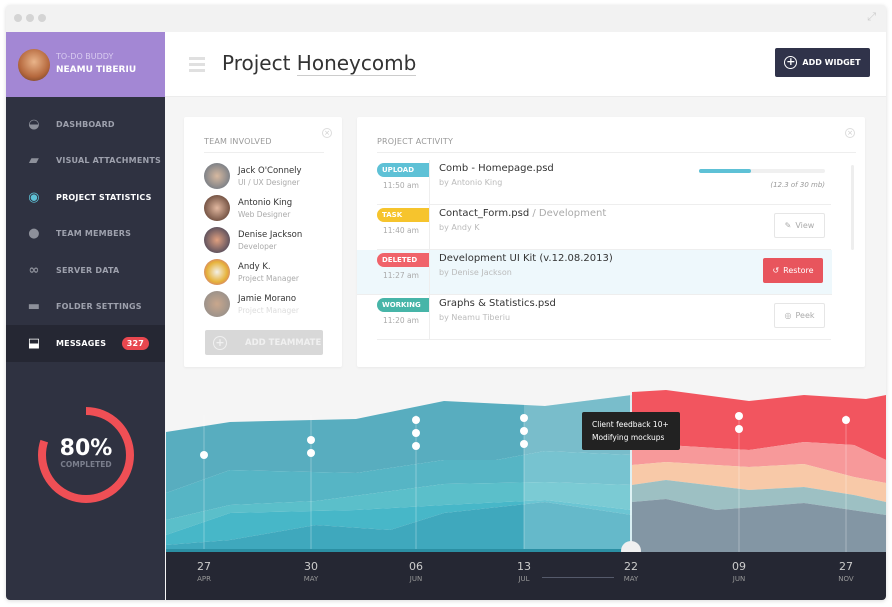 The height and width of the screenshot is (607, 892). I want to click on inbox-icon: ⬓, so click(34, 343).